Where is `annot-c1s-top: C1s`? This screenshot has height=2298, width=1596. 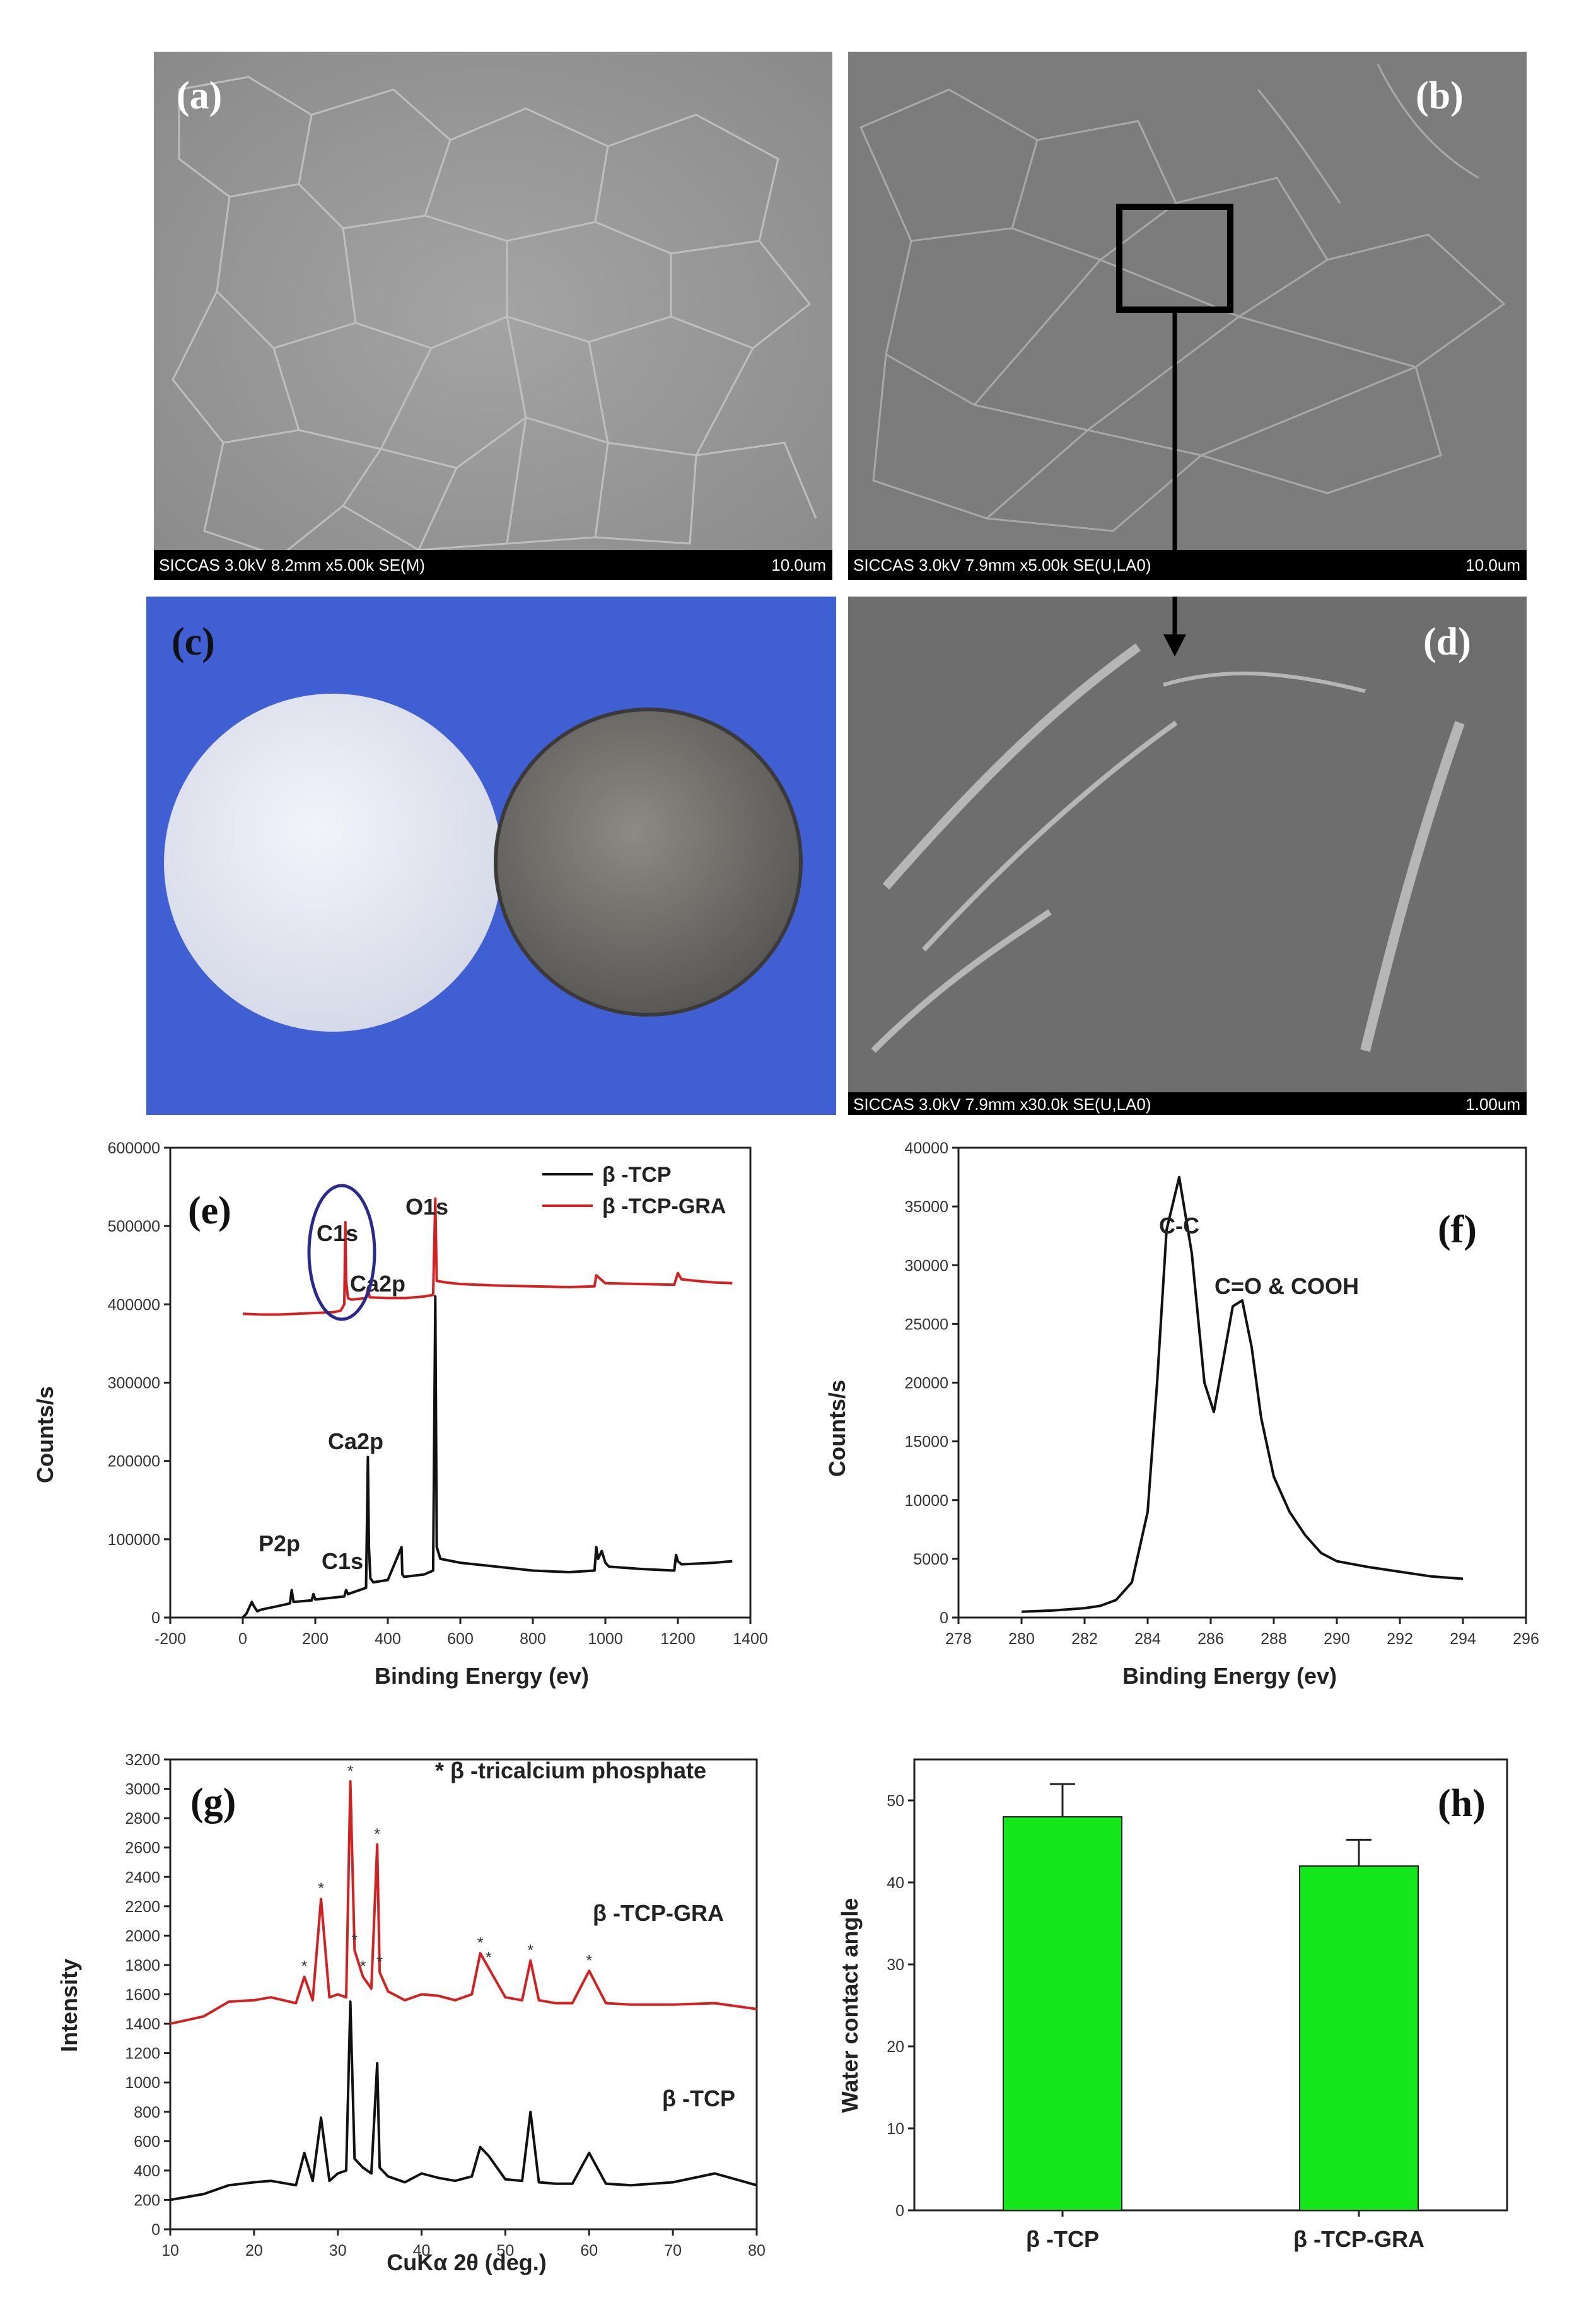 annot-c1s-top: C1s is located at coordinates (338, 1233).